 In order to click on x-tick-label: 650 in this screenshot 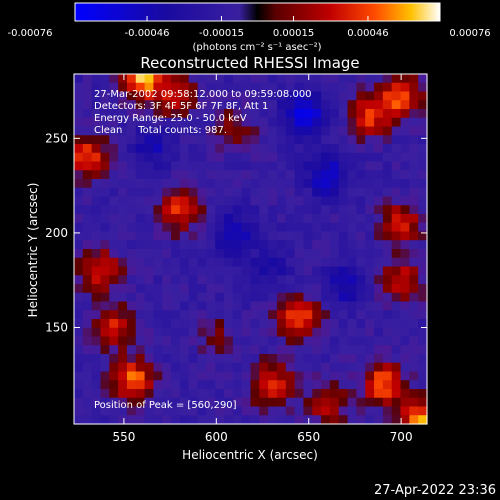, I will do `click(308, 437)`.